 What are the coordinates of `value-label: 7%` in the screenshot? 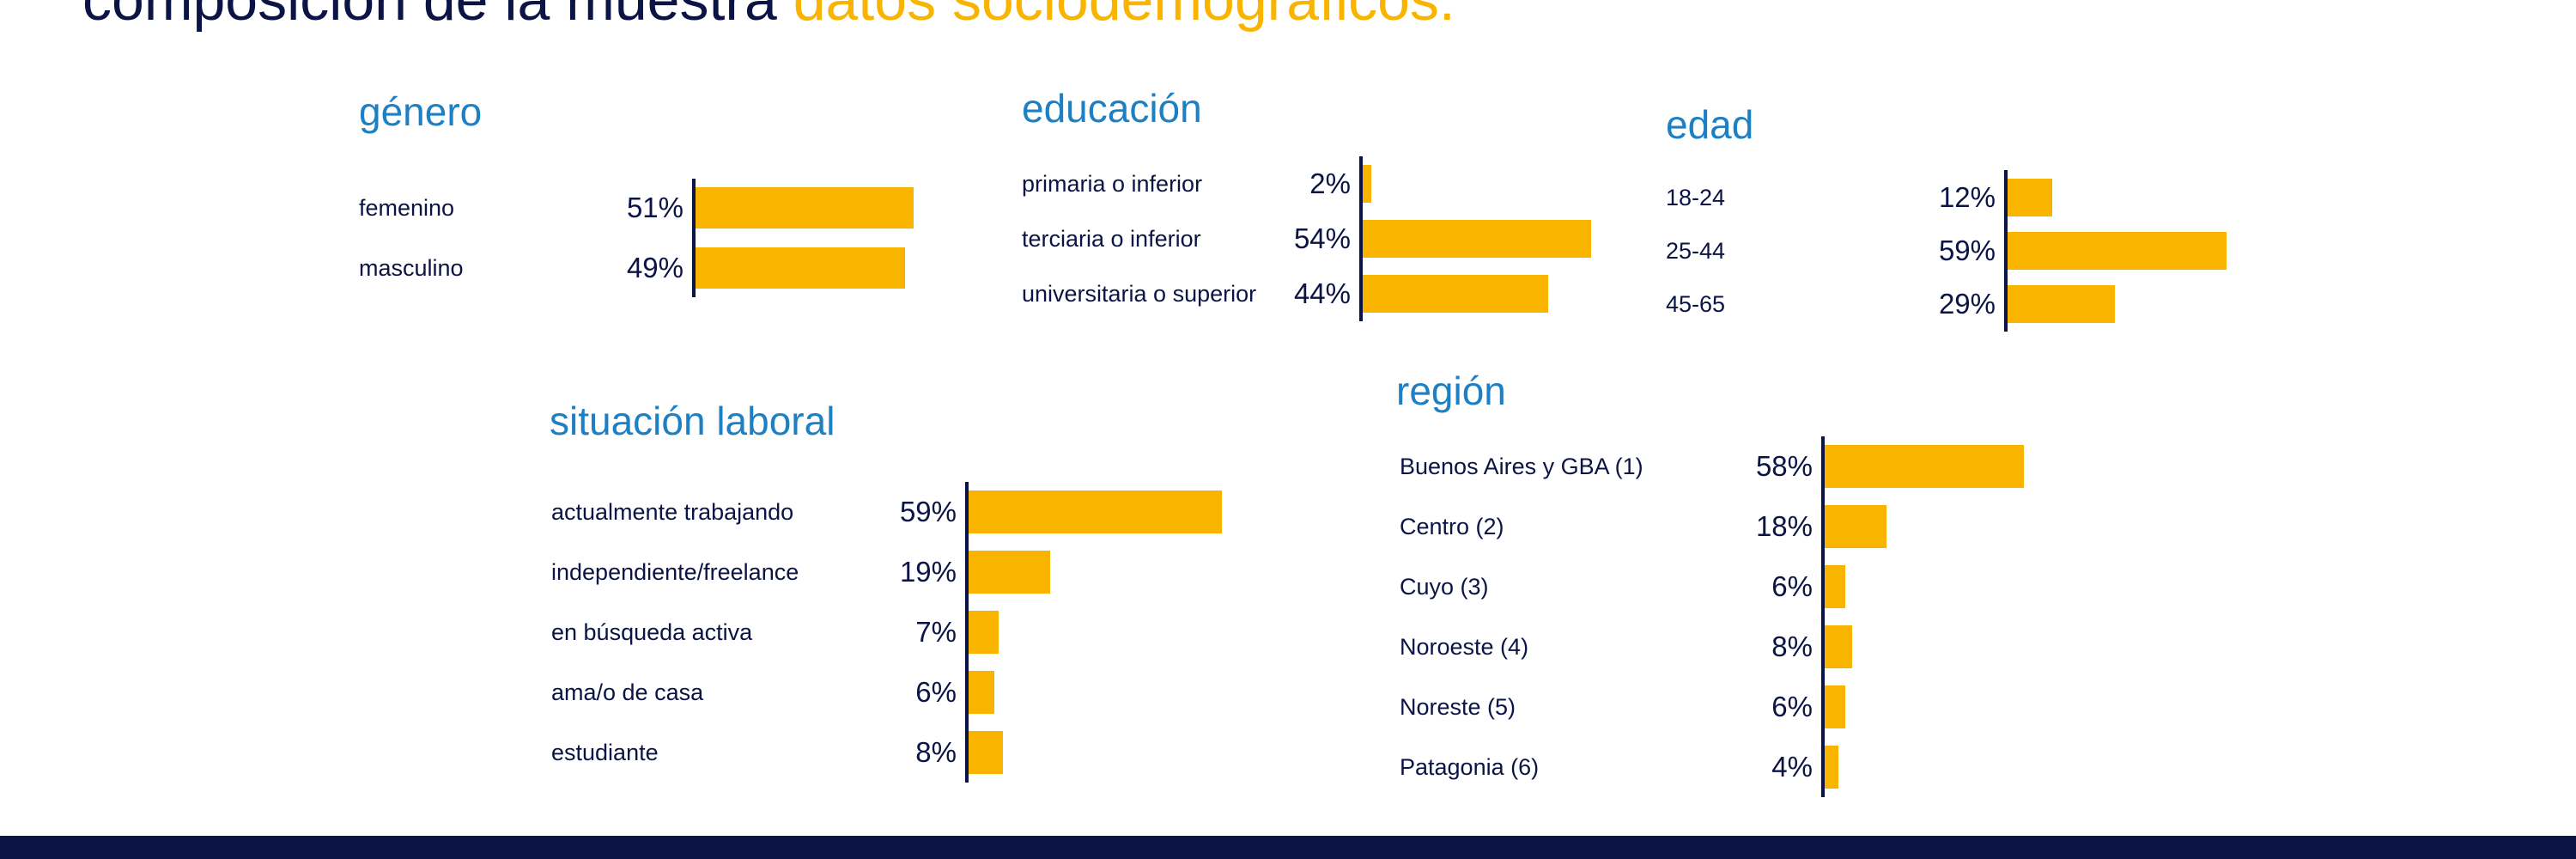 It's located at (936, 632).